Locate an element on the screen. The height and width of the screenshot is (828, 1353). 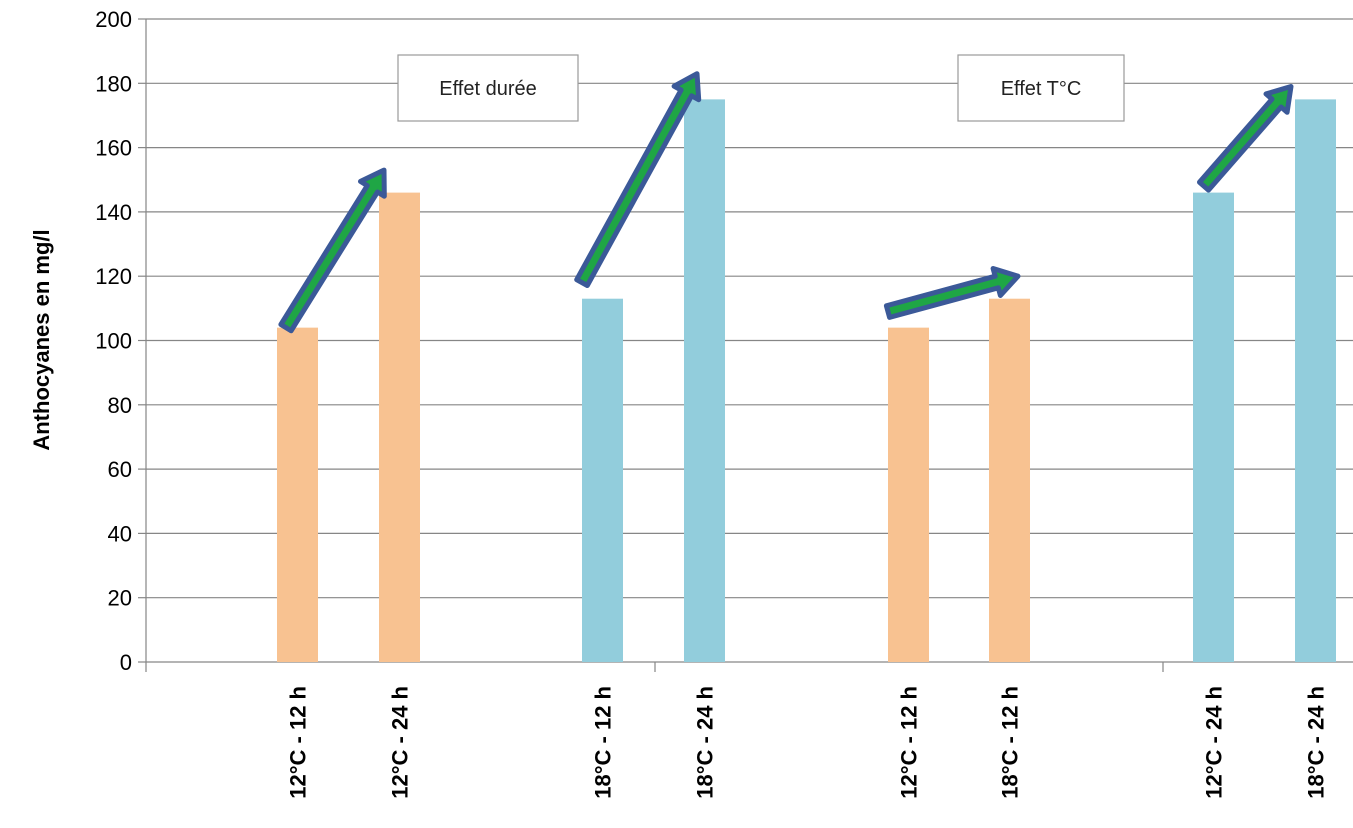
annotation-boxes: Effet durée Effet T°C is located at coordinates (761, 88).